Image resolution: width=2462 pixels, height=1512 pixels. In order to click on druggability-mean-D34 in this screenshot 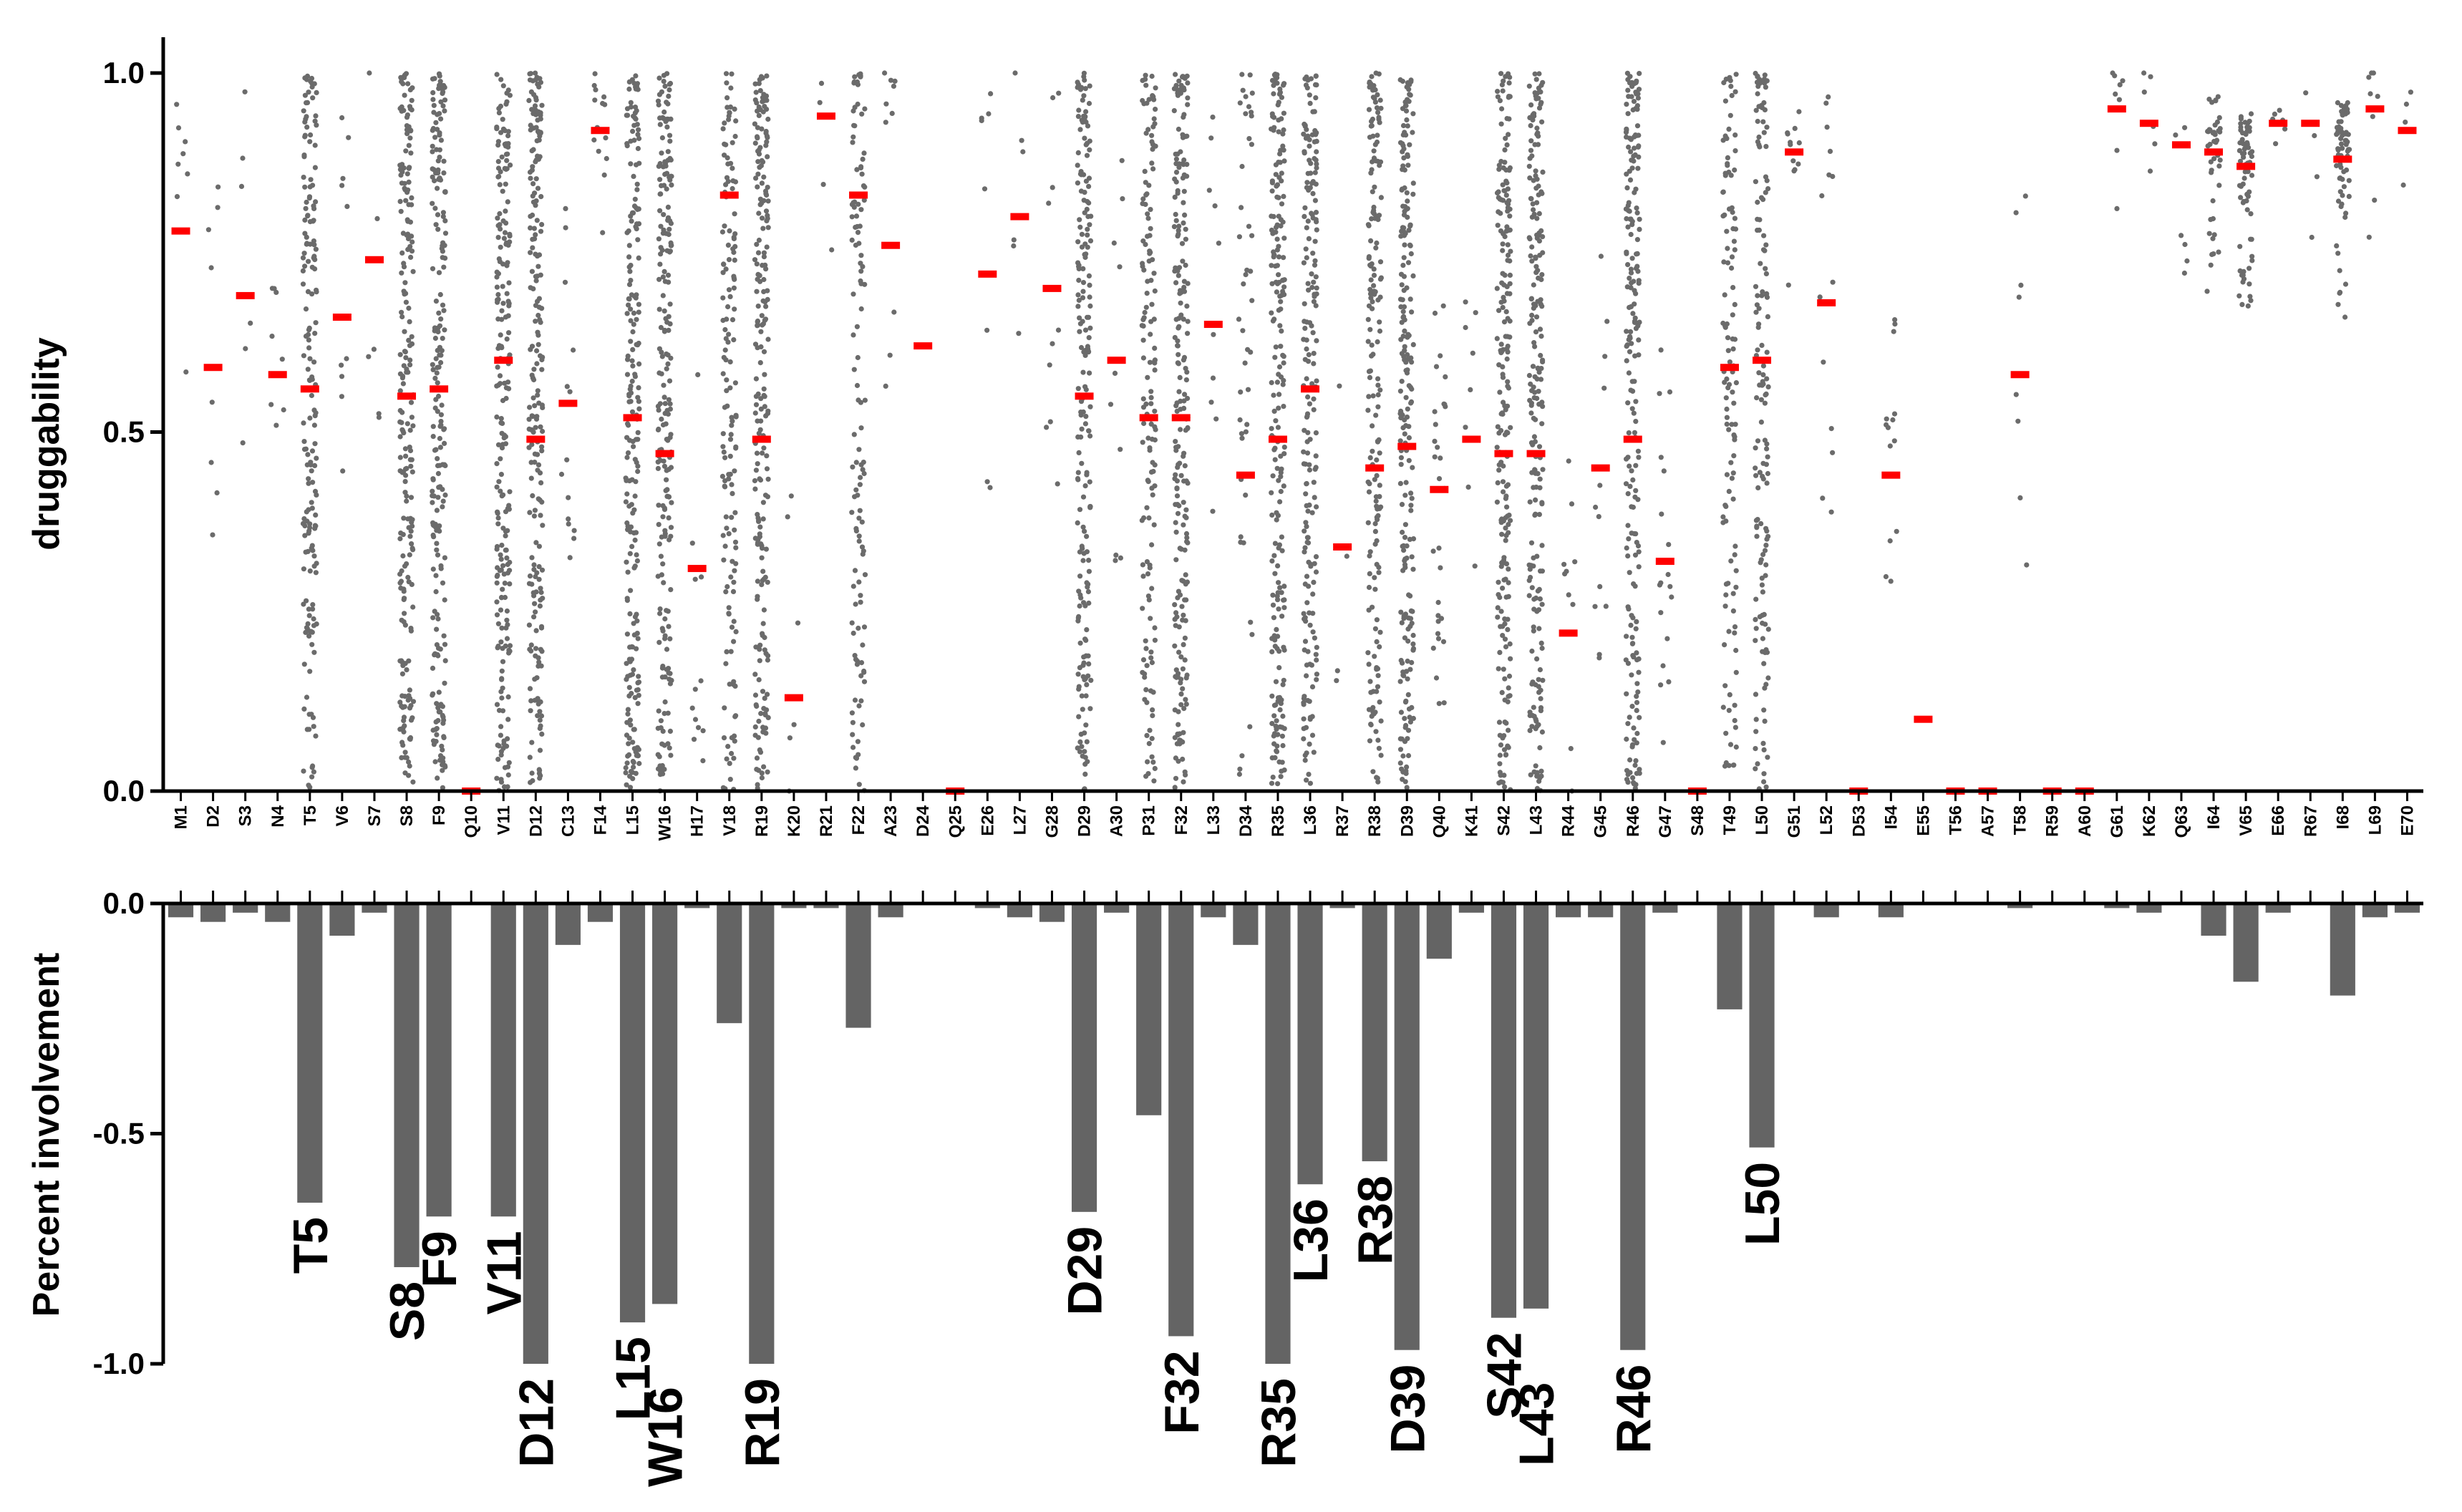, I will do `click(1245, 475)`.